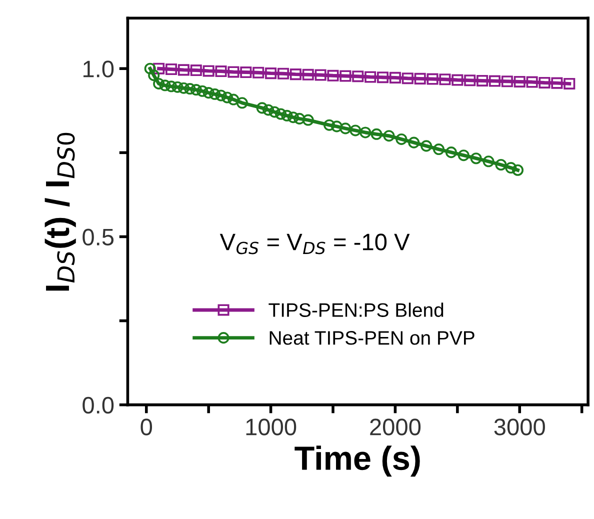  What do you see at coordinates (372, 338) in the screenshot?
I see `legend-label: Neat TIPS-PEN on PVP` at bounding box center [372, 338].